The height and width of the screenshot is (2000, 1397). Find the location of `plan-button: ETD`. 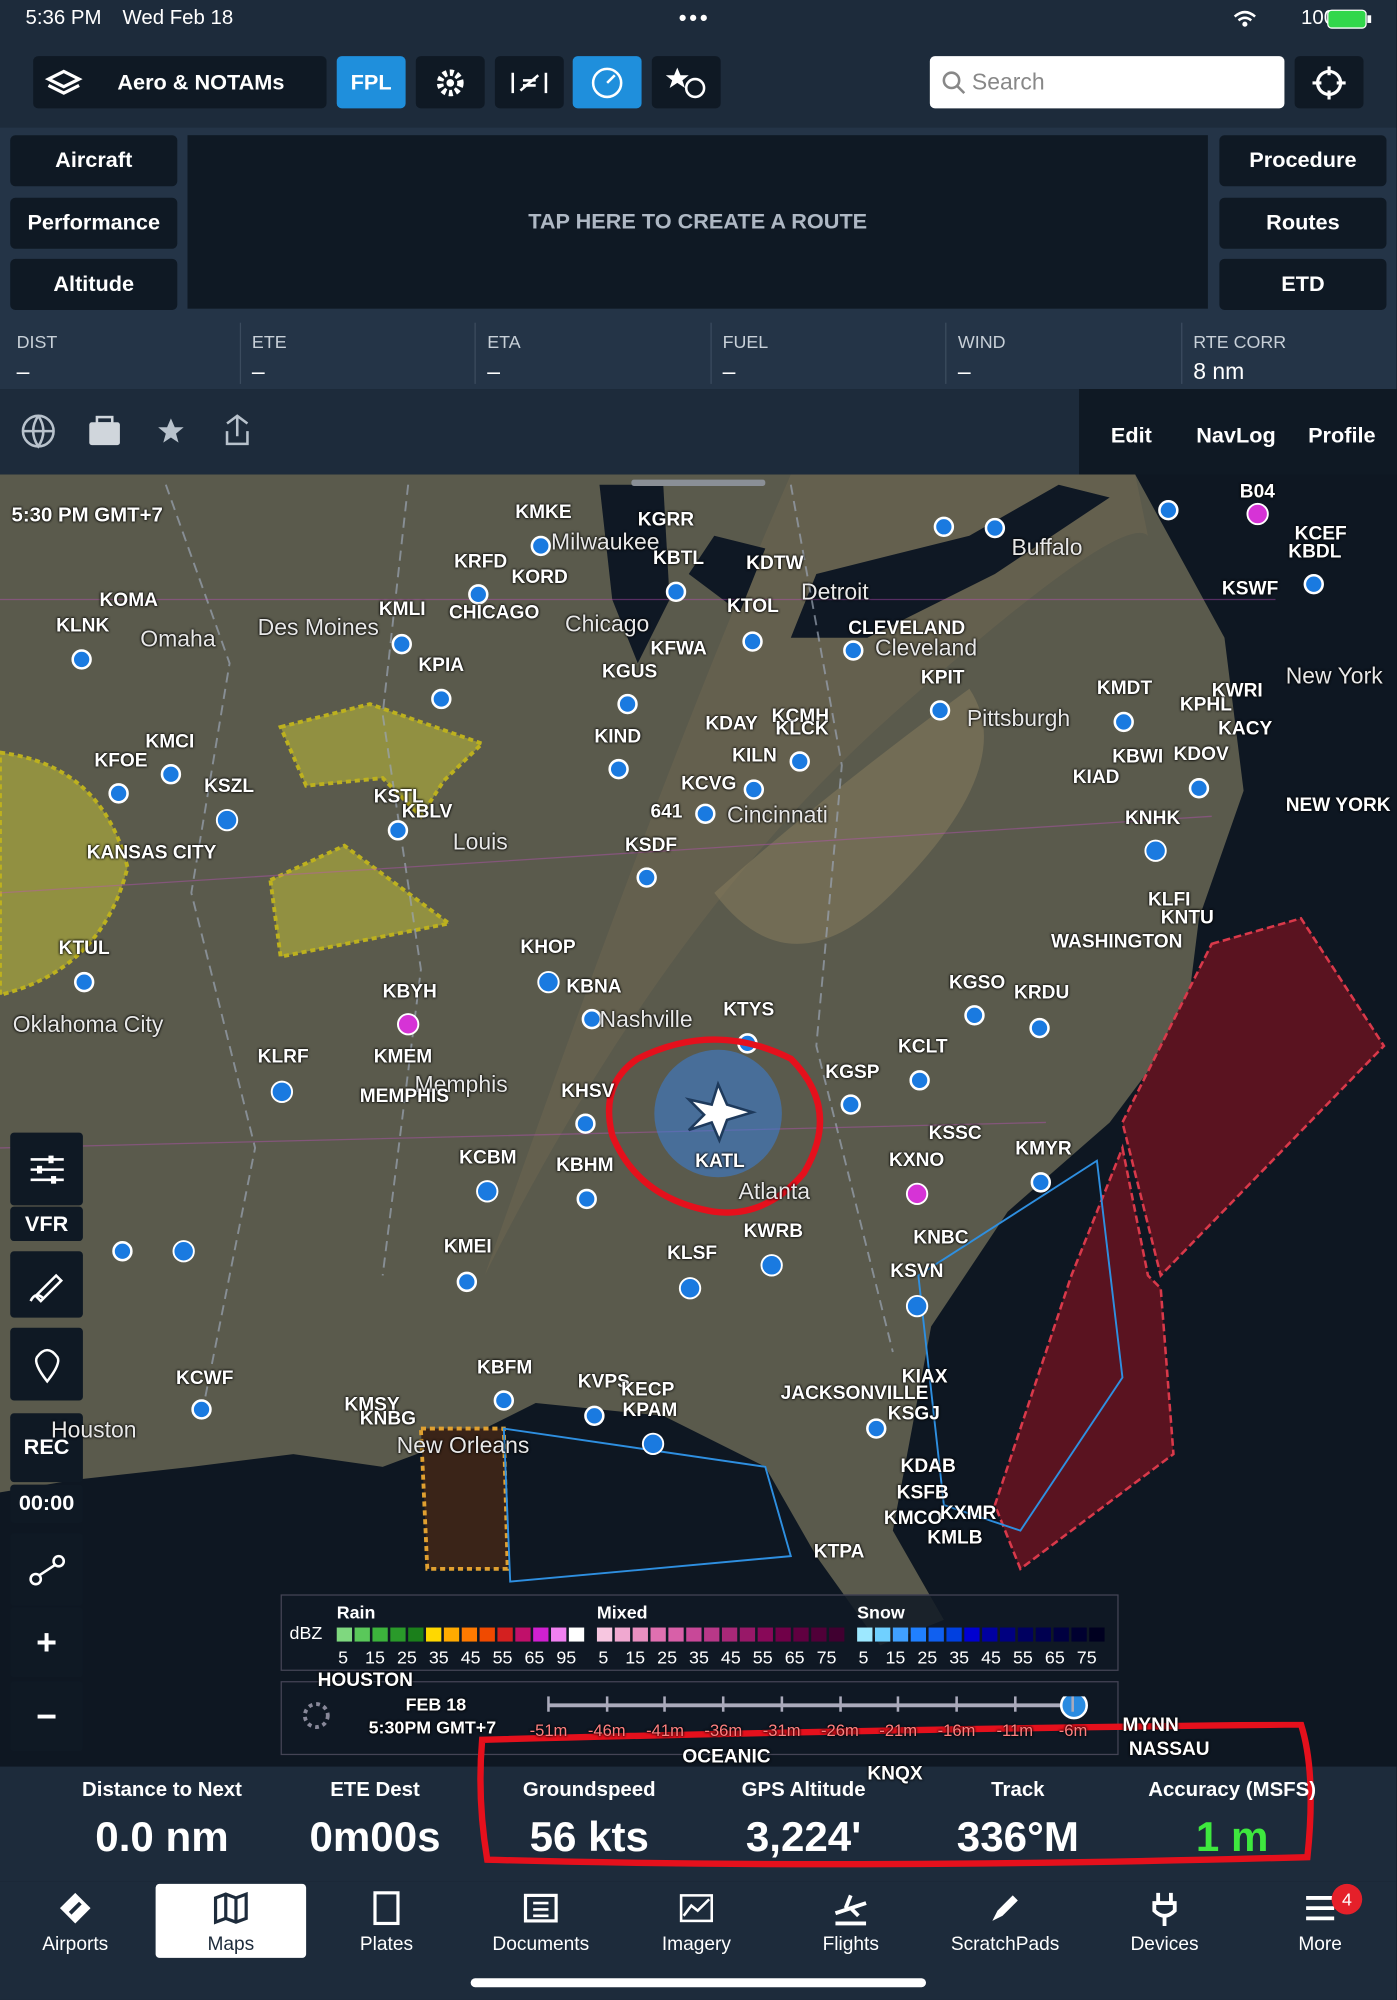

plan-button: ETD is located at coordinates (1303, 284).